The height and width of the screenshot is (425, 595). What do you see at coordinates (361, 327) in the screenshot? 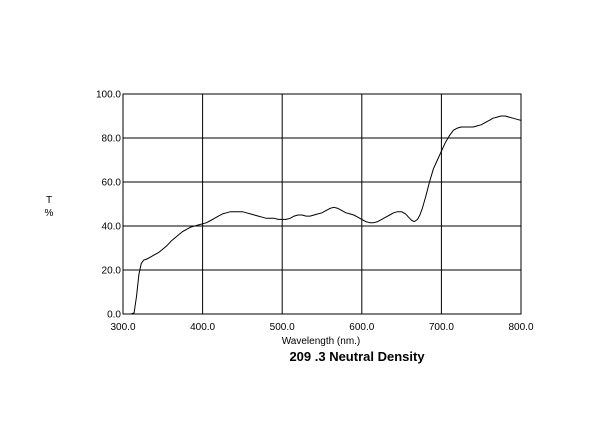
I see `x-tick-label: 600.0` at bounding box center [361, 327].